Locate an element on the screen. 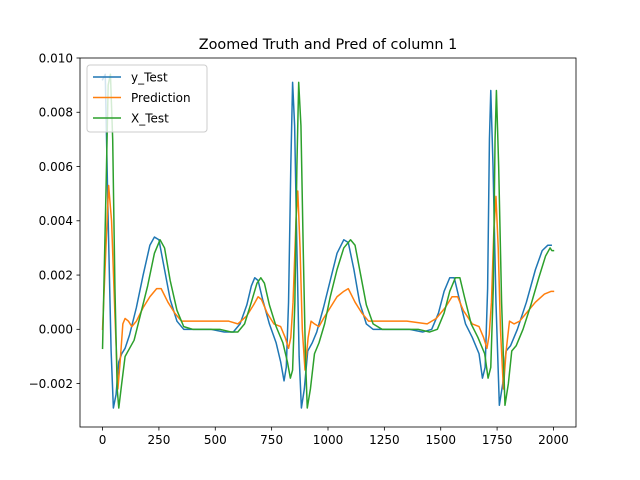  x-tick-label: 1250 is located at coordinates (384, 440).